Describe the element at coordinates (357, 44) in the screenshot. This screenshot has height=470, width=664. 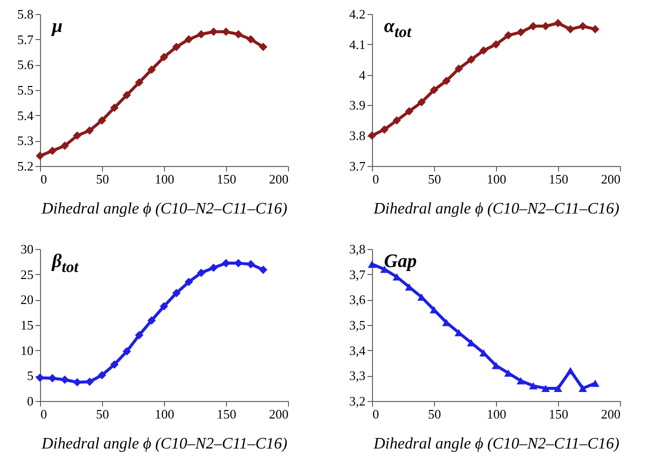
I see `y-tick-label: 4.1` at that location.